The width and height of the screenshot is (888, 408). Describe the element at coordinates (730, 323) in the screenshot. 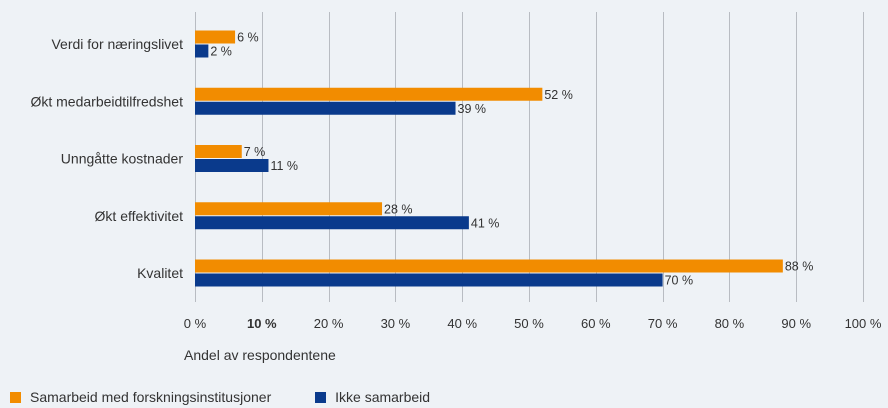

I see `x-tick-label: 80 %` at that location.